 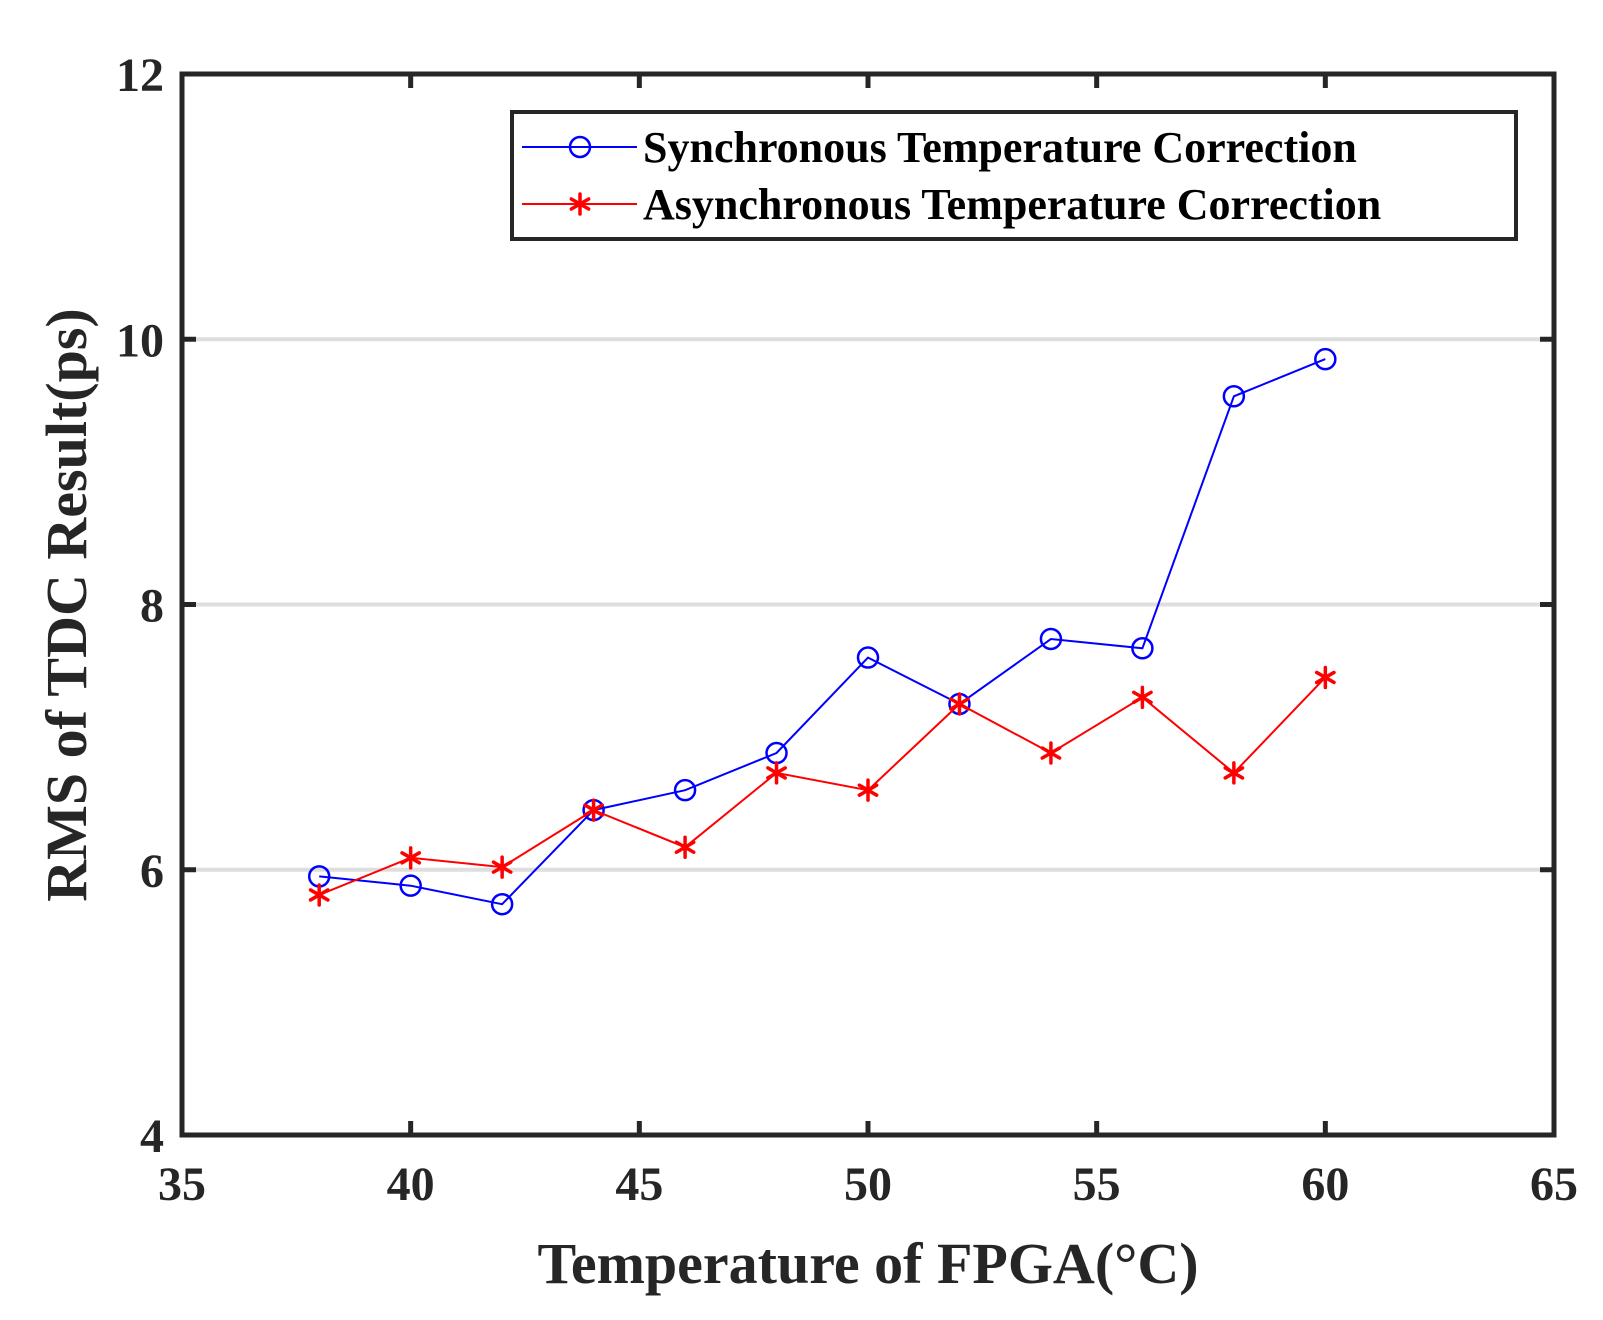 I want to click on y-tick-label: 12, so click(x=140, y=75).